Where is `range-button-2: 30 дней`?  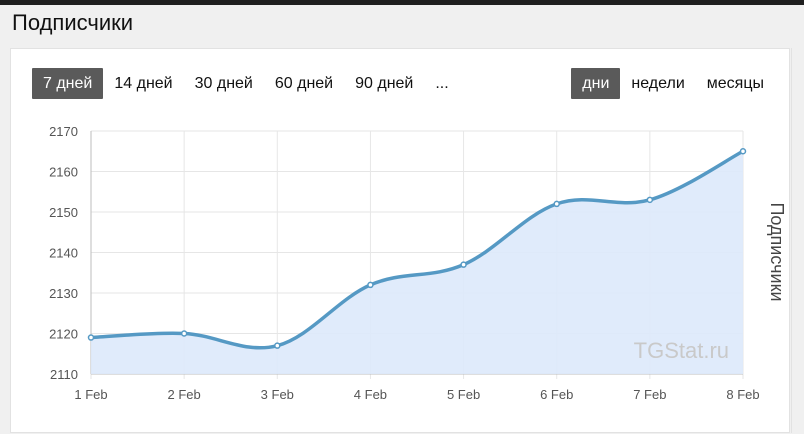
range-button-2: 30 дней is located at coordinates (223, 83).